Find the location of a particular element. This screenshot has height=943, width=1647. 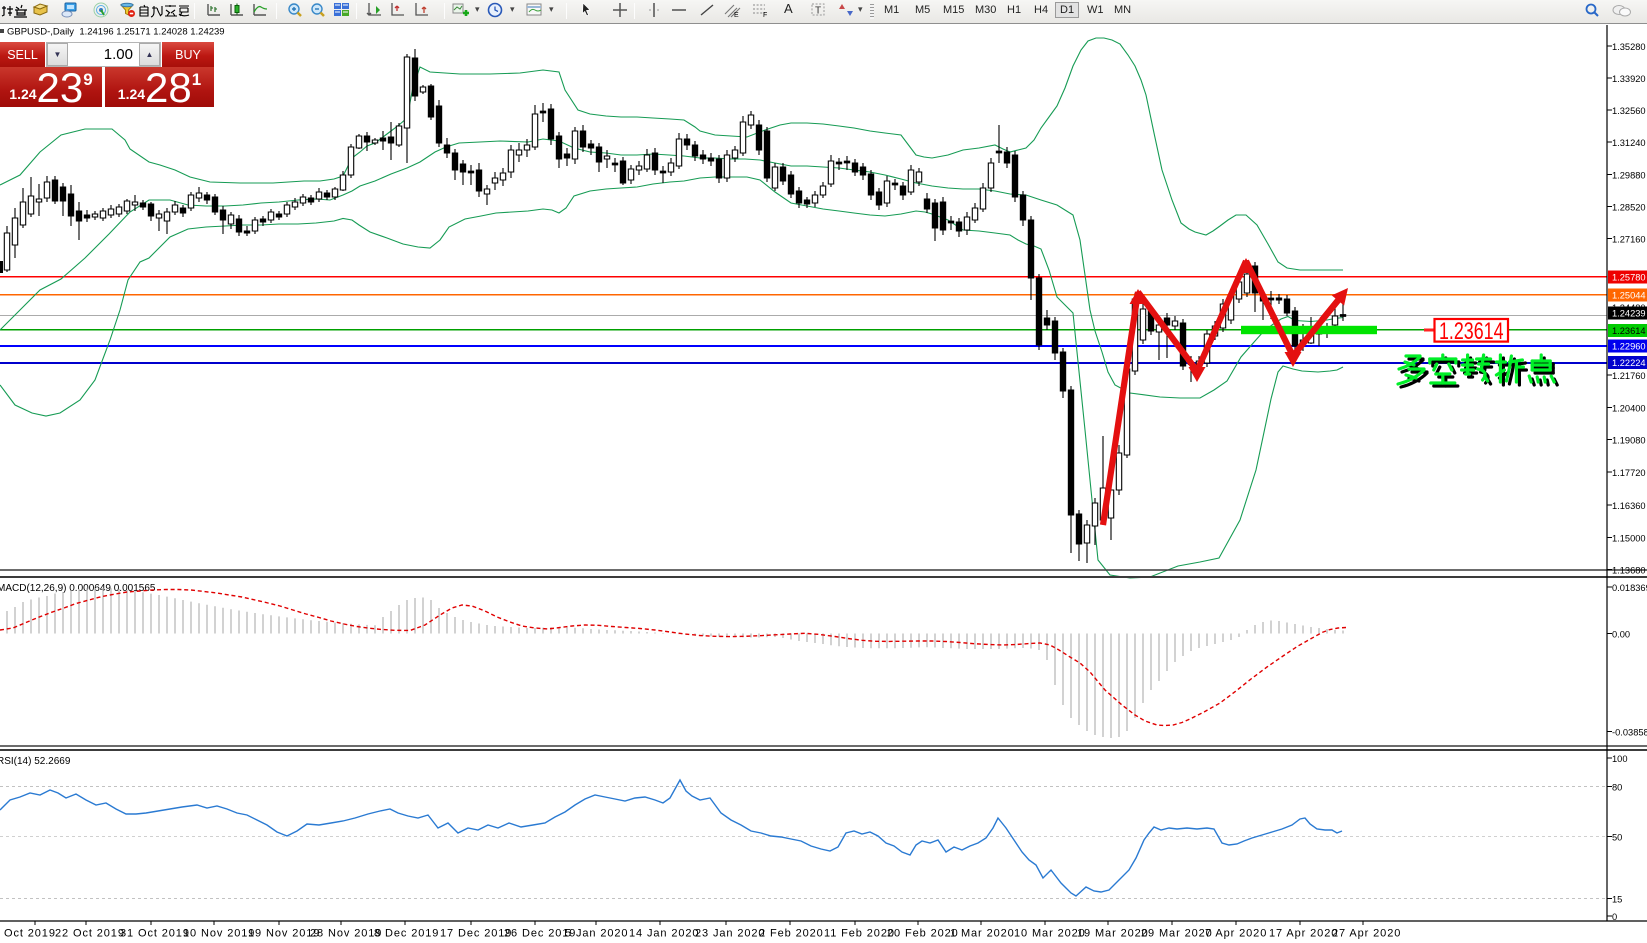

svg-text: 0.018369 is located at coordinates (1629, 588).